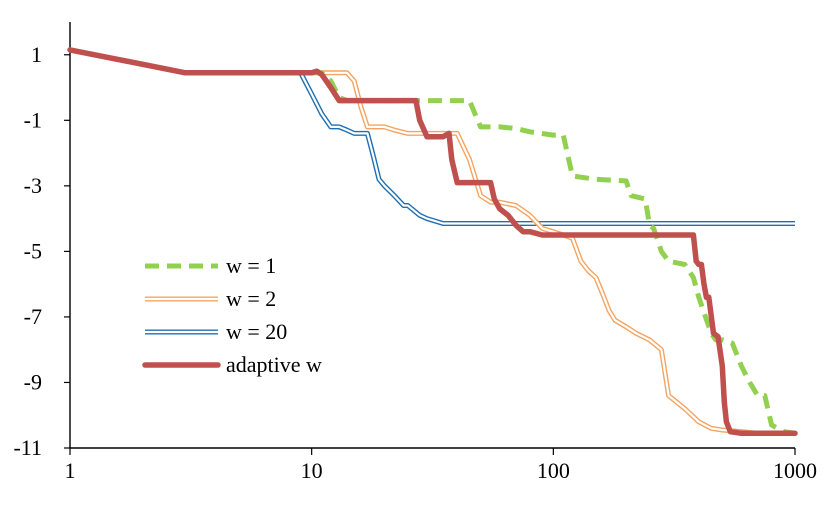 The height and width of the screenshot is (522, 830). What do you see at coordinates (251, 265) in the screenshot?
I see `legend-label: w = 1` at bounding box center [251, 265].